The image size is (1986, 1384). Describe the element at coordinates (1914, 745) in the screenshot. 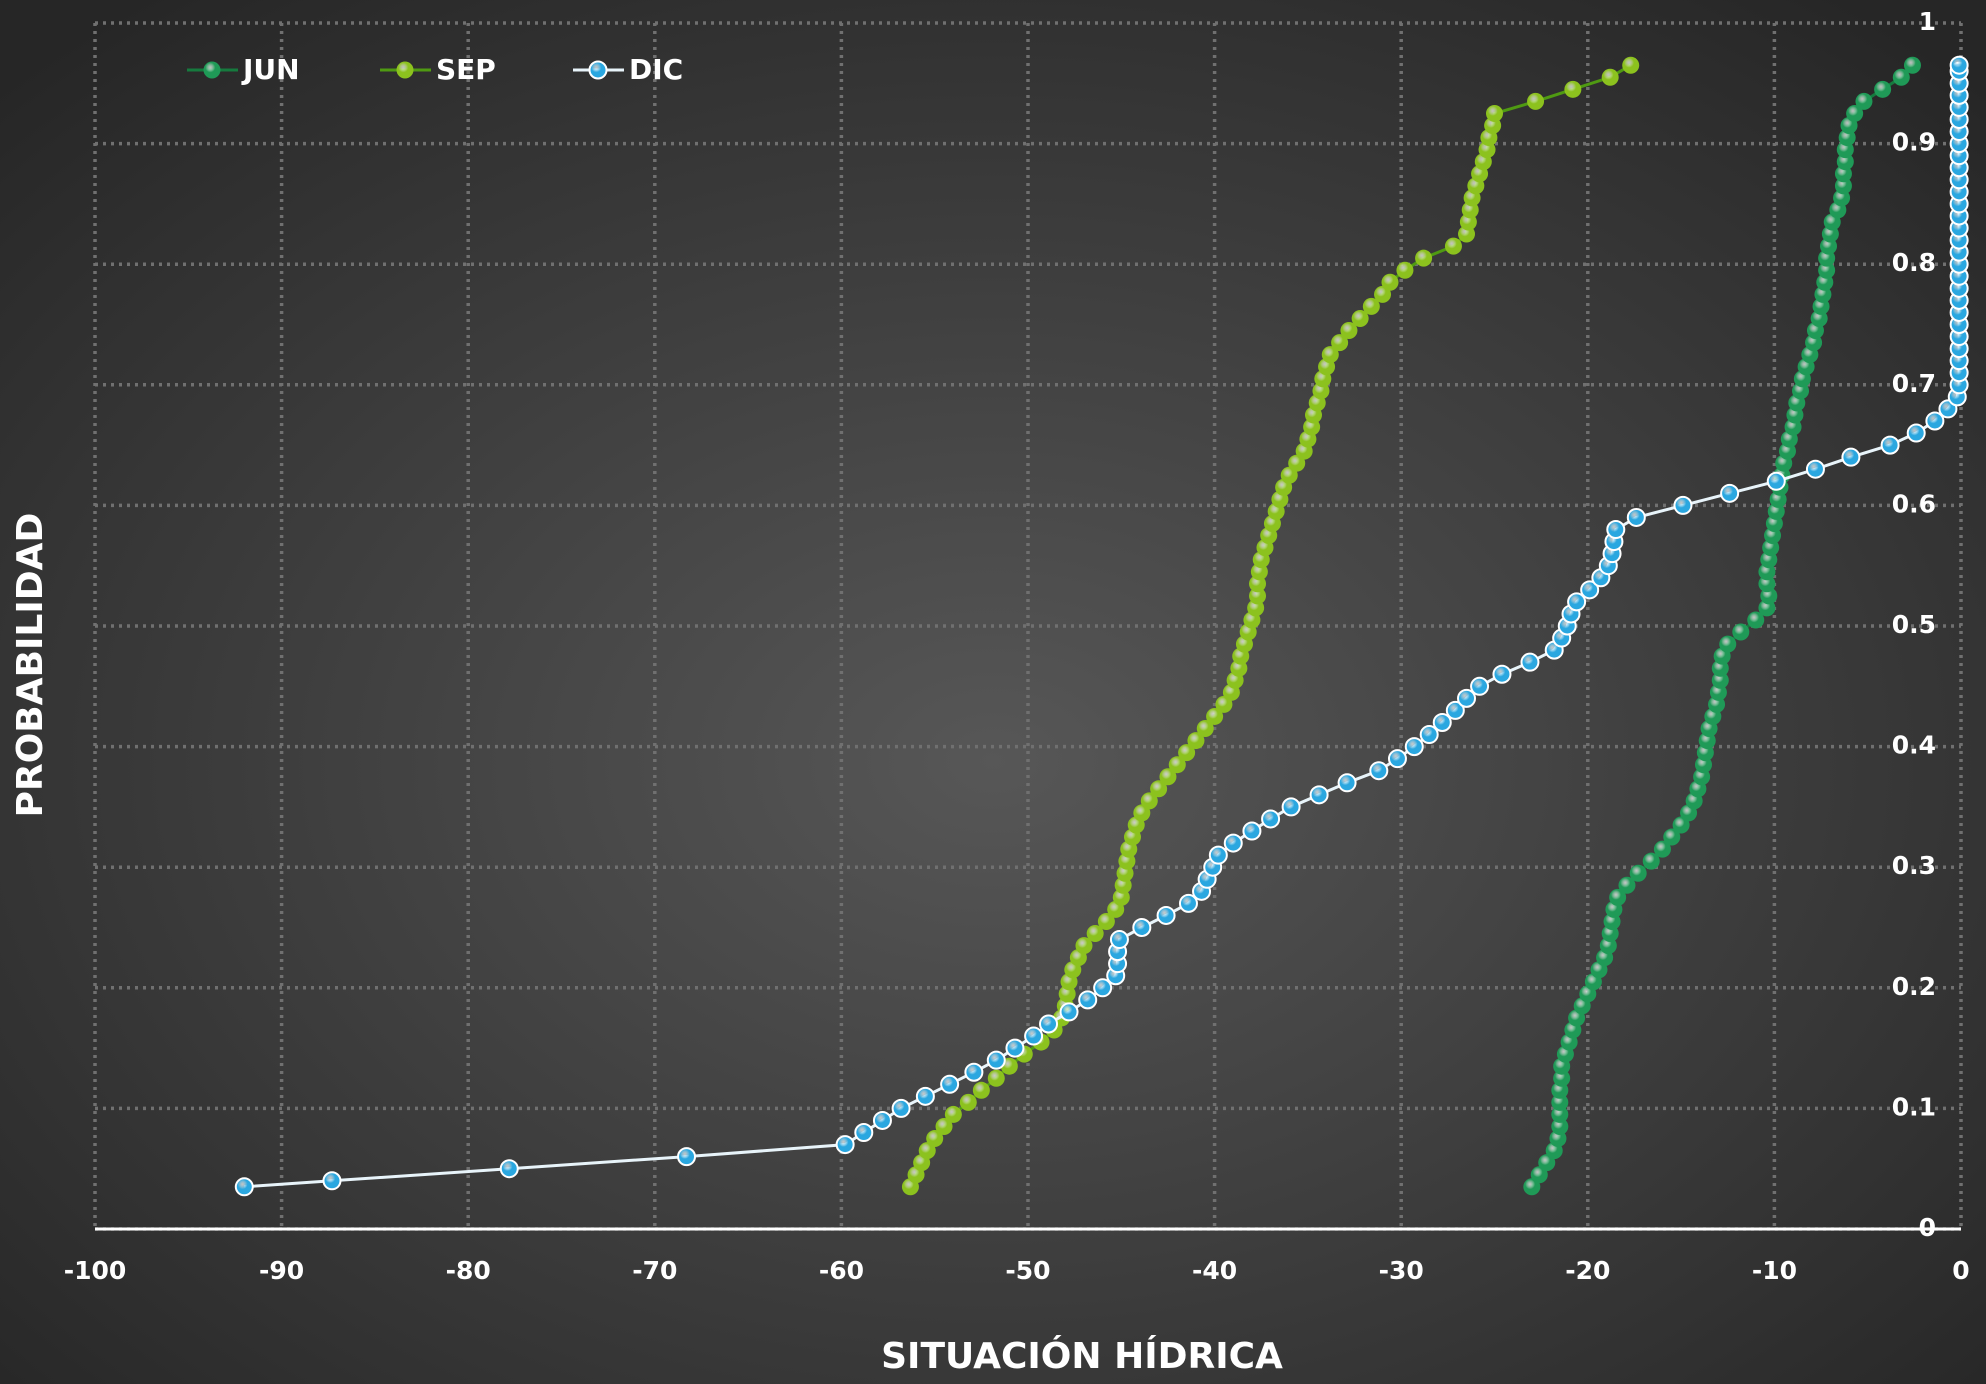

I see `y-tick-label: 0.4` at that location.